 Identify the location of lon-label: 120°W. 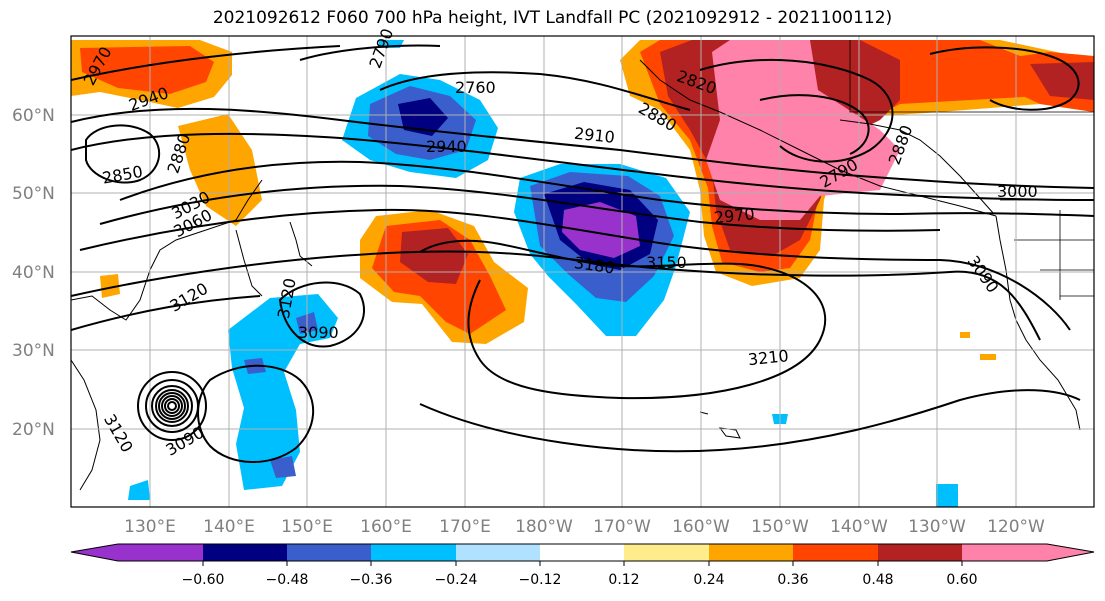
(1016, 527).